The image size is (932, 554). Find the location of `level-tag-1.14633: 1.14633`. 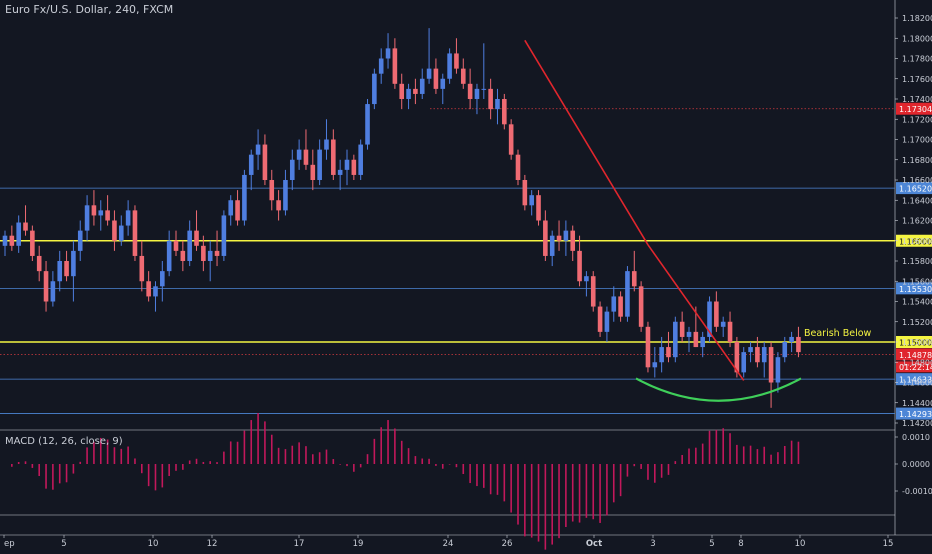

level-tag-1.14633: 1.14633 is located at coordinates (914, 379).